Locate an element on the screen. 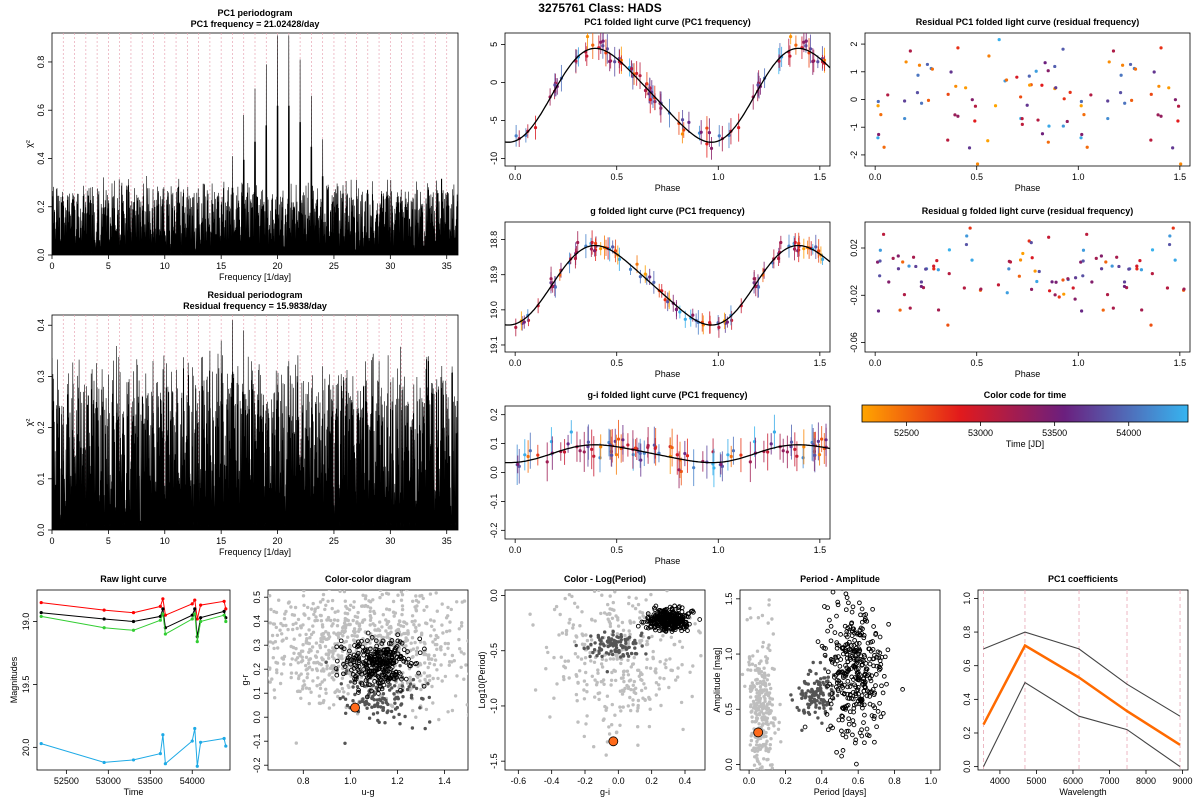 Image resolution: width=1200 pixels, height=800 pixels. color-period-ytick-label-2: -1.0 is located at coordinates (494, 706).